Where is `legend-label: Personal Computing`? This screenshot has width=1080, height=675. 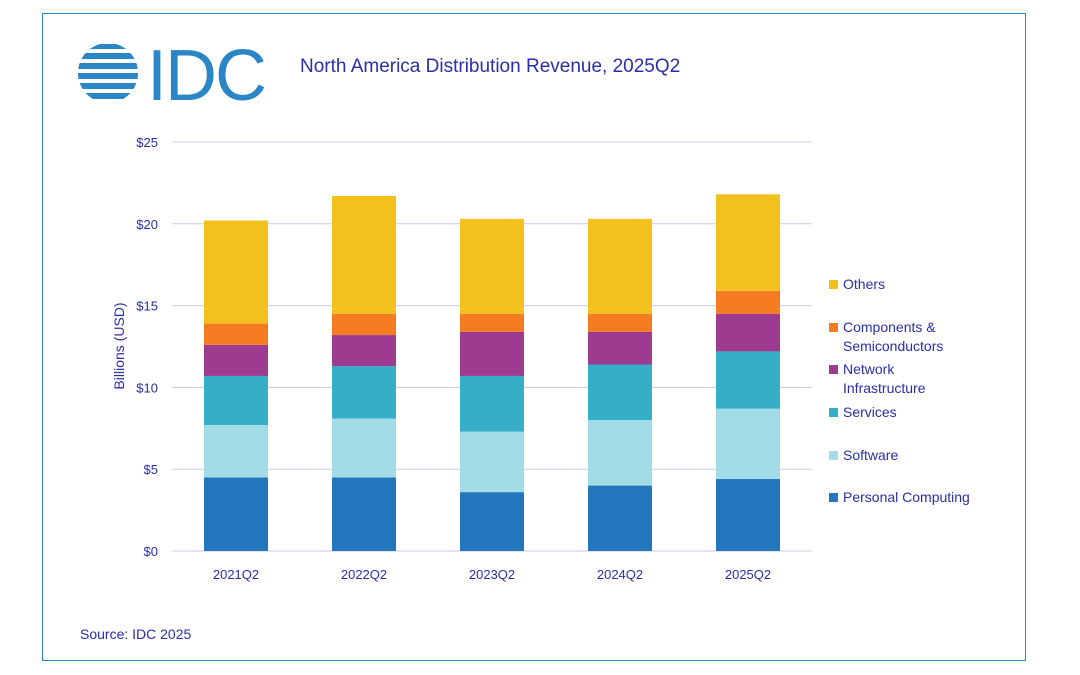 legend-label: Personal Computing is located at coordinates (906, 497).